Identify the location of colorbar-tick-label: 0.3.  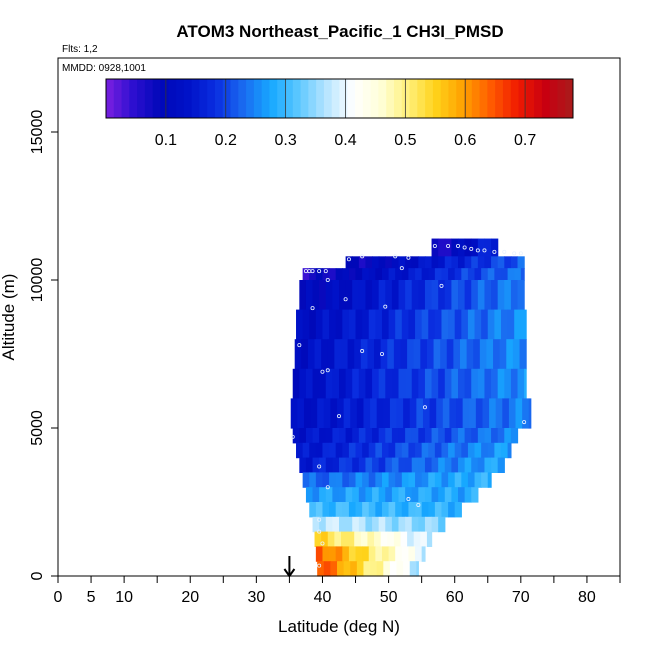
(285, 140).